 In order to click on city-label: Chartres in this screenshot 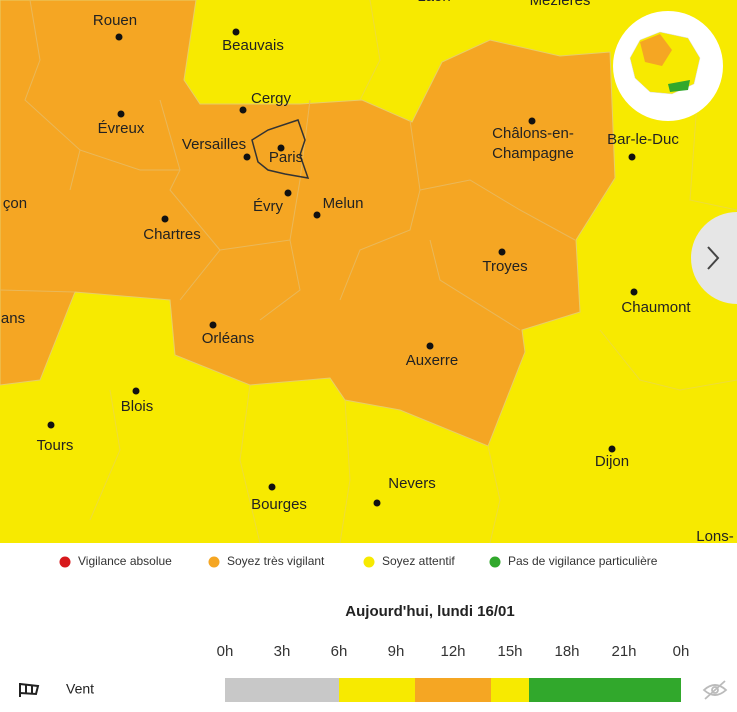, I will do `click(172, 234)`.